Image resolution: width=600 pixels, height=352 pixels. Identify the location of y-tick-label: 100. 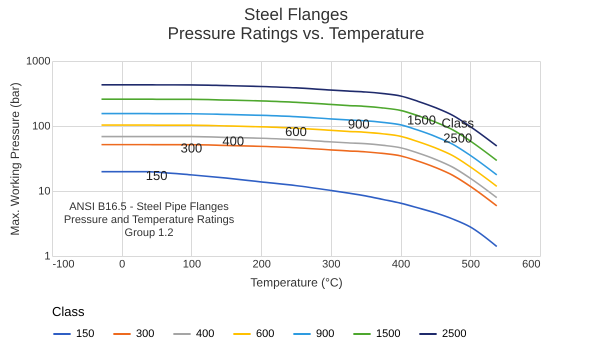
(41, 126).